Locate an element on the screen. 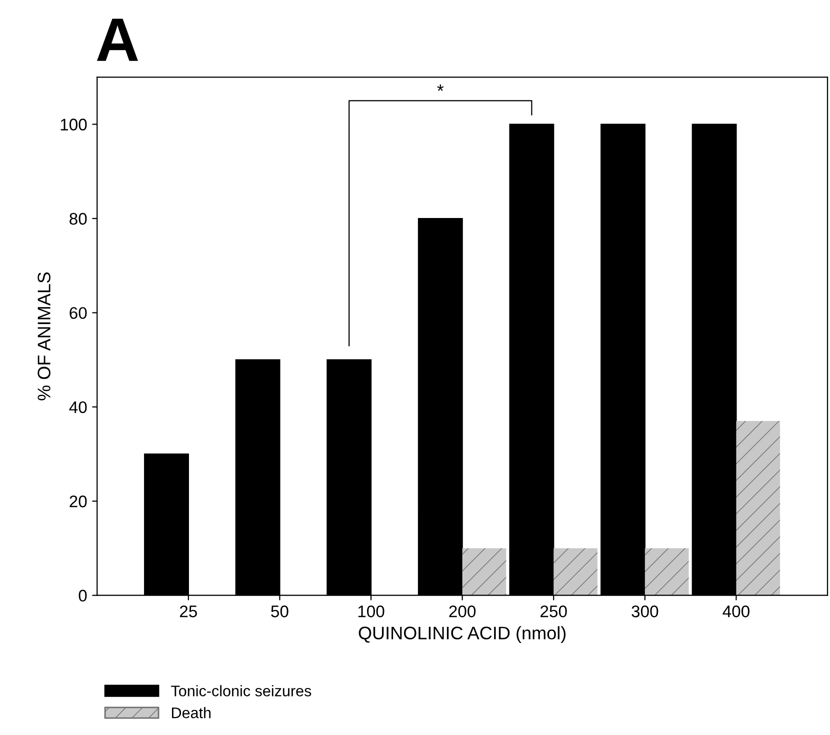  x-axis-title: QUINOLINIC ACID (nmol) is located at coordinates (462, 634).